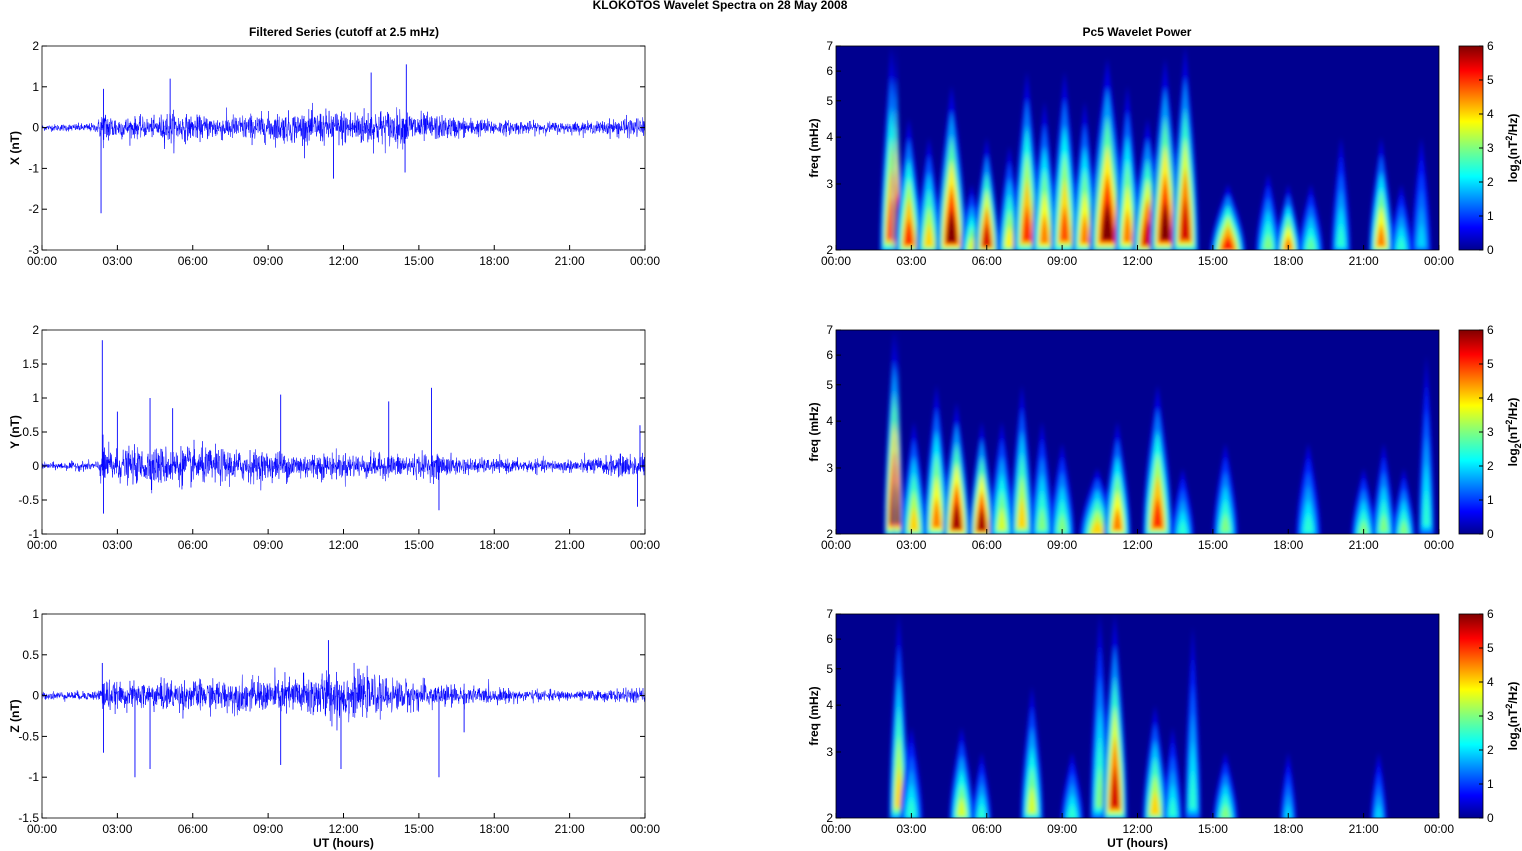 The height and width of the screenshot is (851, 1522). I want to click on ytick-label: 7, so click(829, 614).